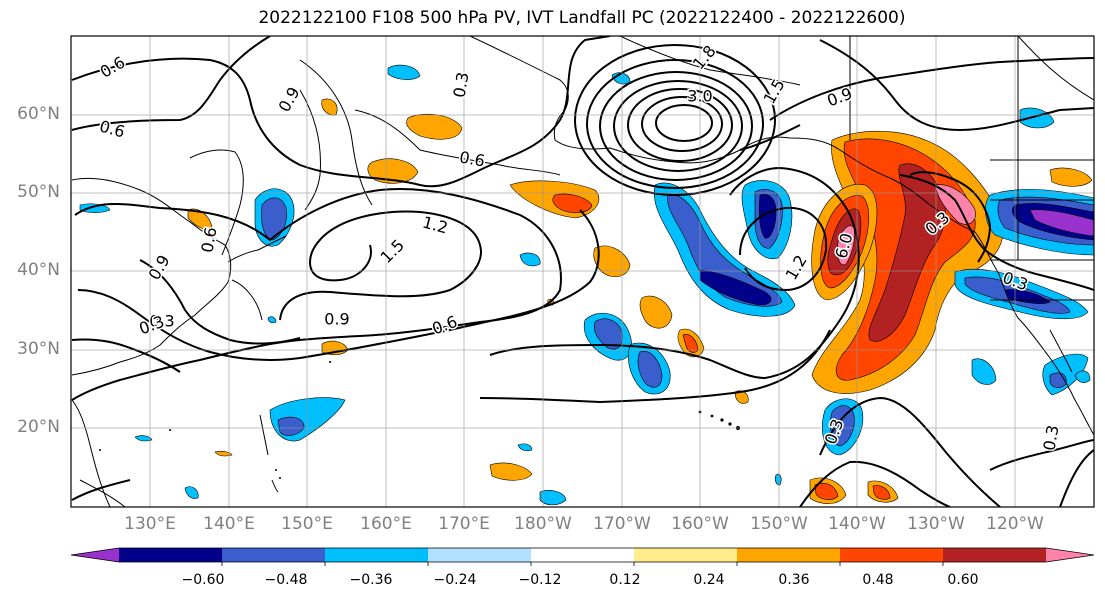 Image resolution: width=1105 pixels, height=601 pixels. I want to click on colorbar-tick-label: −0.12, so click(540, 580).